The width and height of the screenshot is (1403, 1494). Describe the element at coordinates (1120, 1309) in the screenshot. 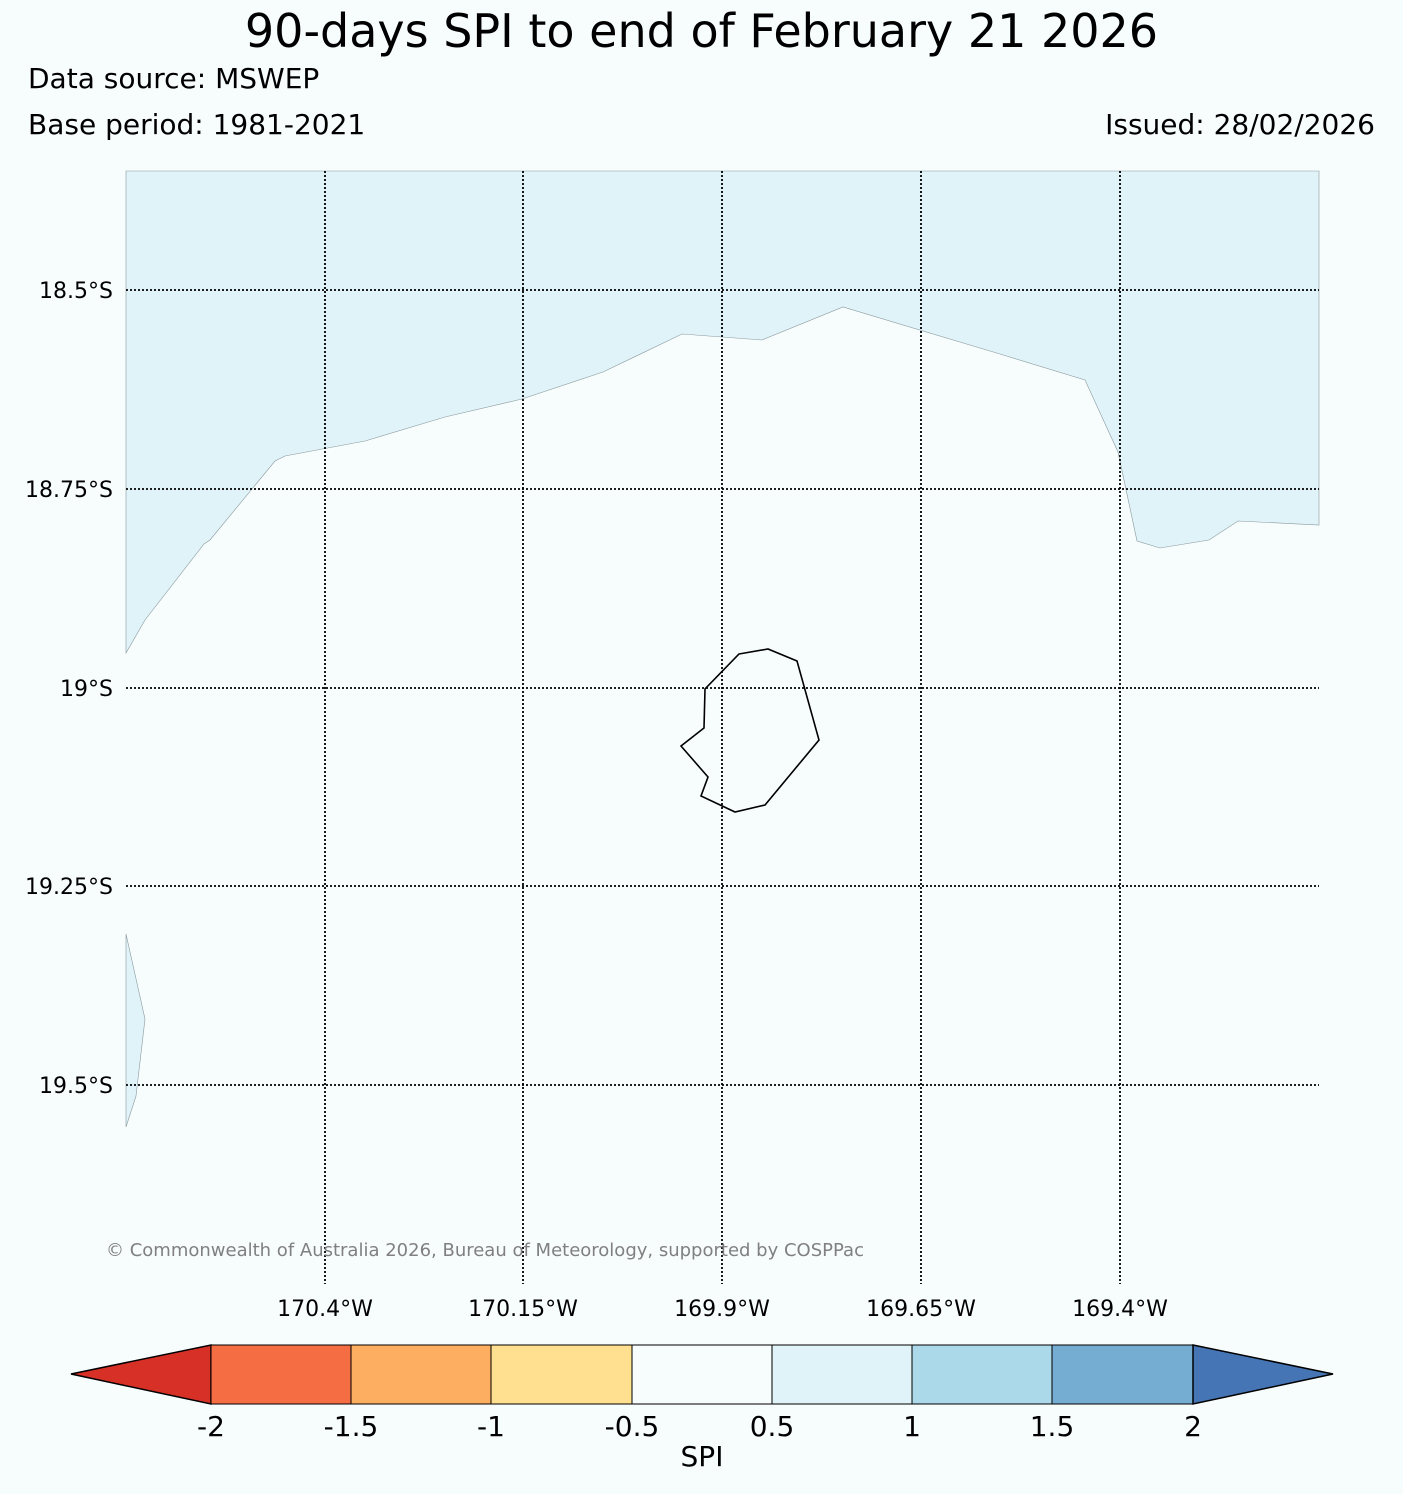

I see `lon-label: 169.4°W` at that location.